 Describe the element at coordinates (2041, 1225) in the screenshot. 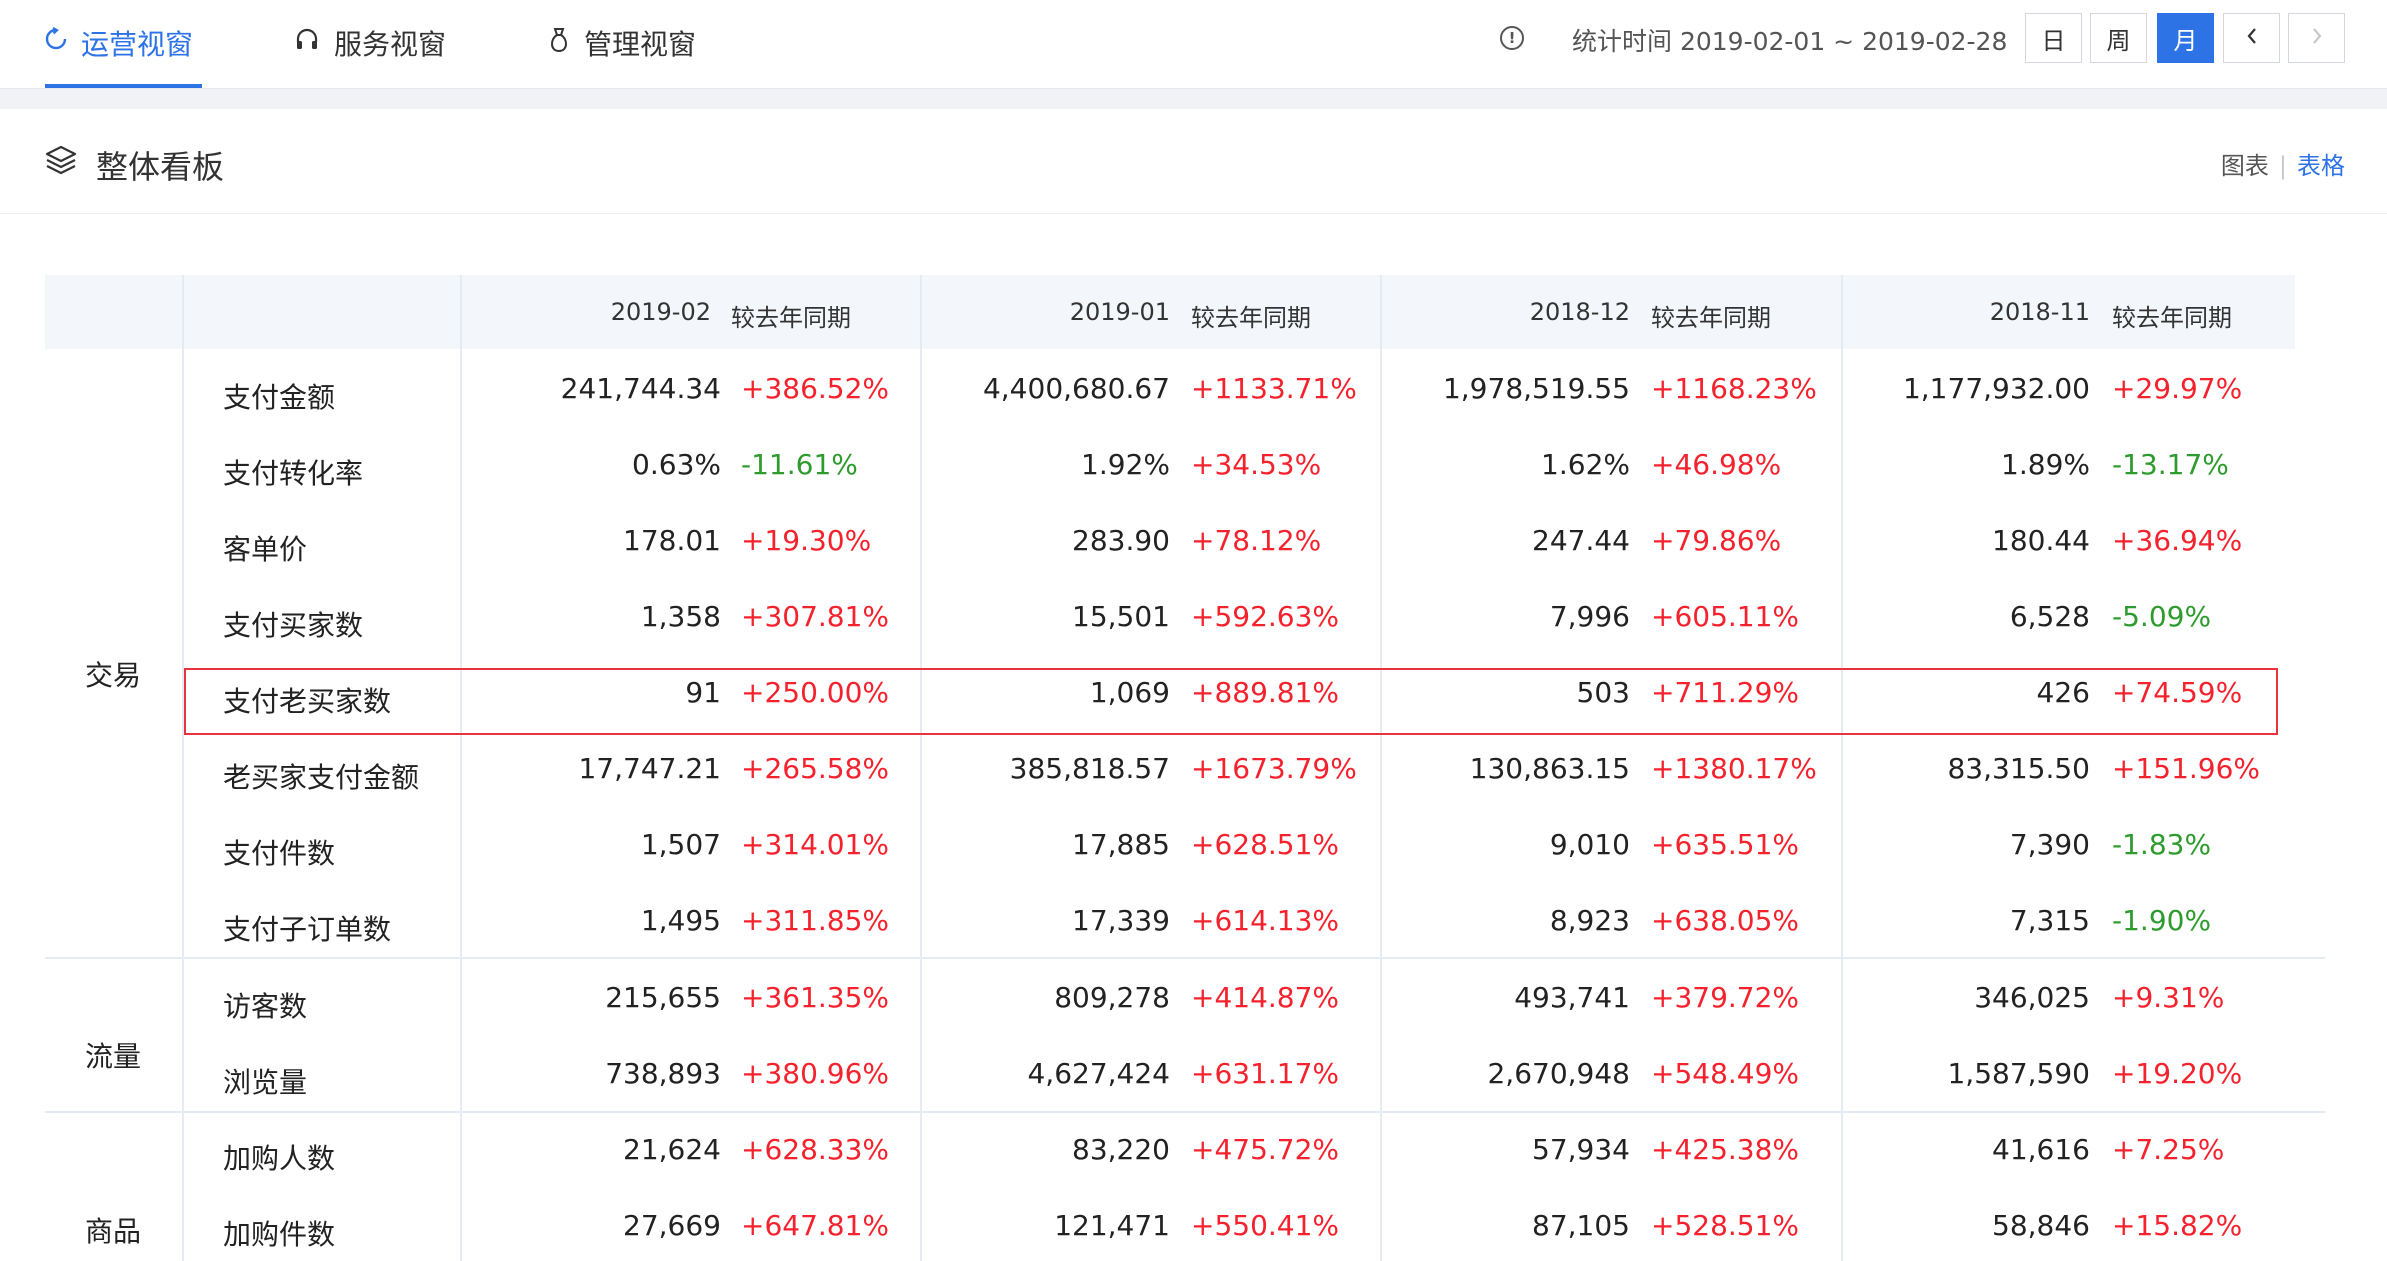

I see `metric-value: 58,846` at that location.